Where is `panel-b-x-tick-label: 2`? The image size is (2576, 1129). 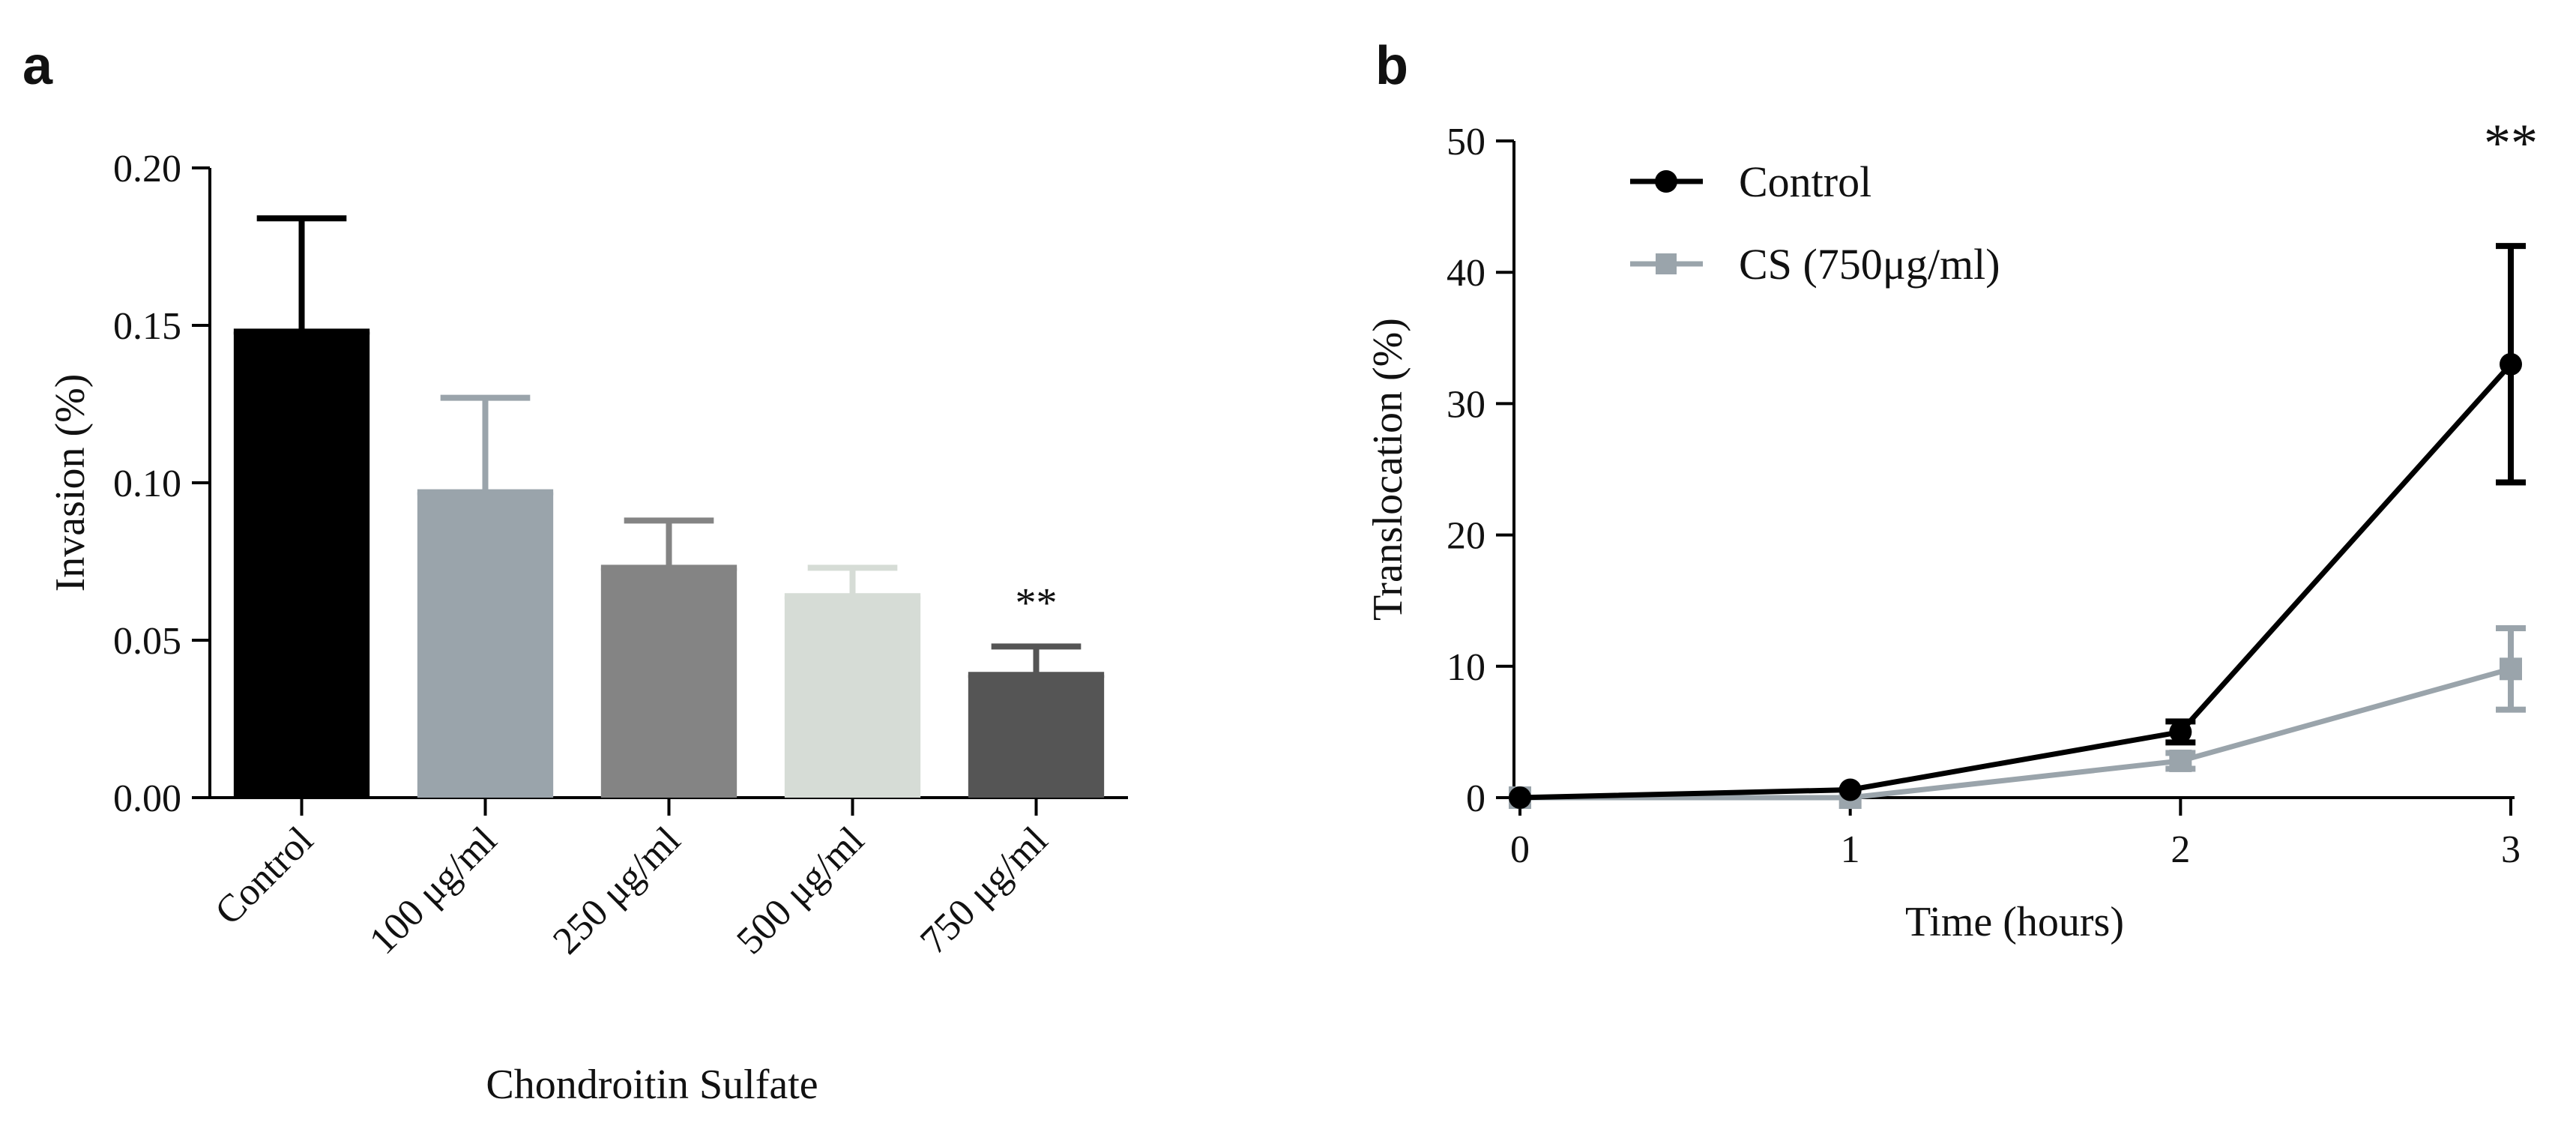 panel-b-x-tick-label: 2 is located at coordinates (2180, 849).